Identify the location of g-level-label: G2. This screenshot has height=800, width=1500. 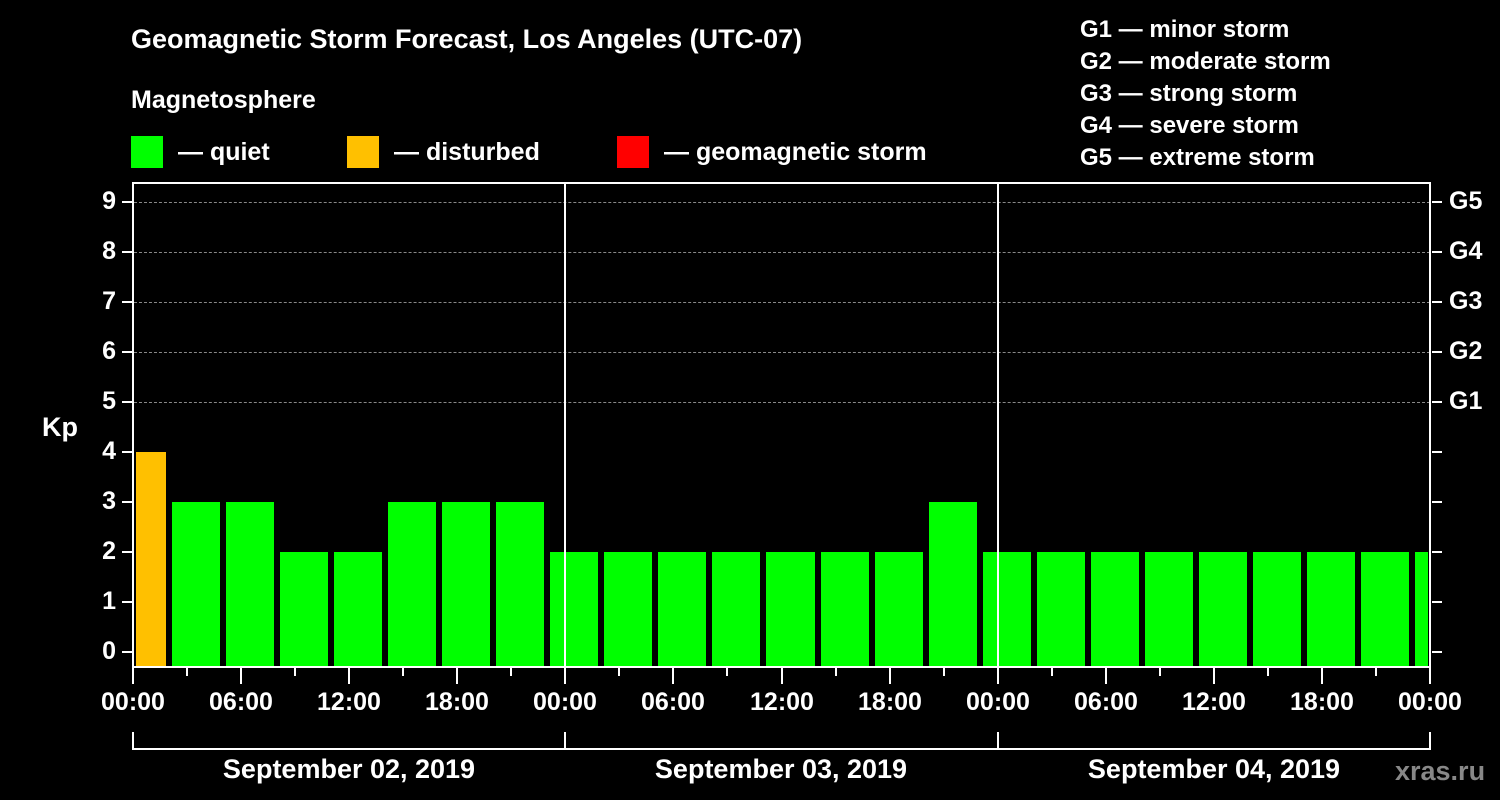
(1466, 351).